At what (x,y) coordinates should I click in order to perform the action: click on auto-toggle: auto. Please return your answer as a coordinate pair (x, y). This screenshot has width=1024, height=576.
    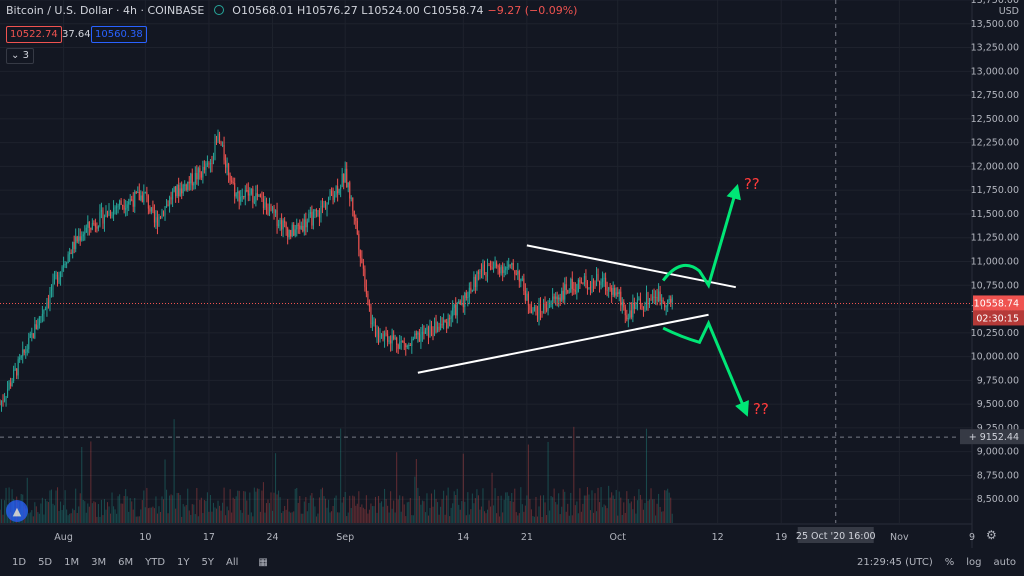
    Looking at the image, I should click on (1004, 562).